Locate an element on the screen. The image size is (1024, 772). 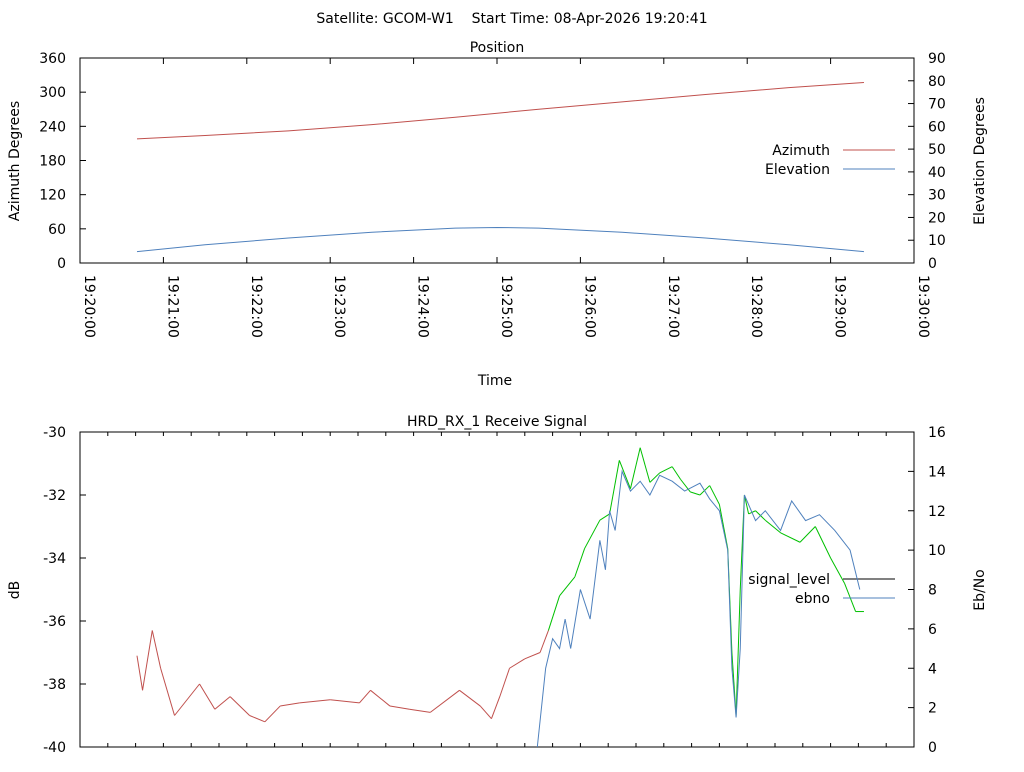
position-ylabel: Azimuth Degrees is located at coordinates (15, 161).